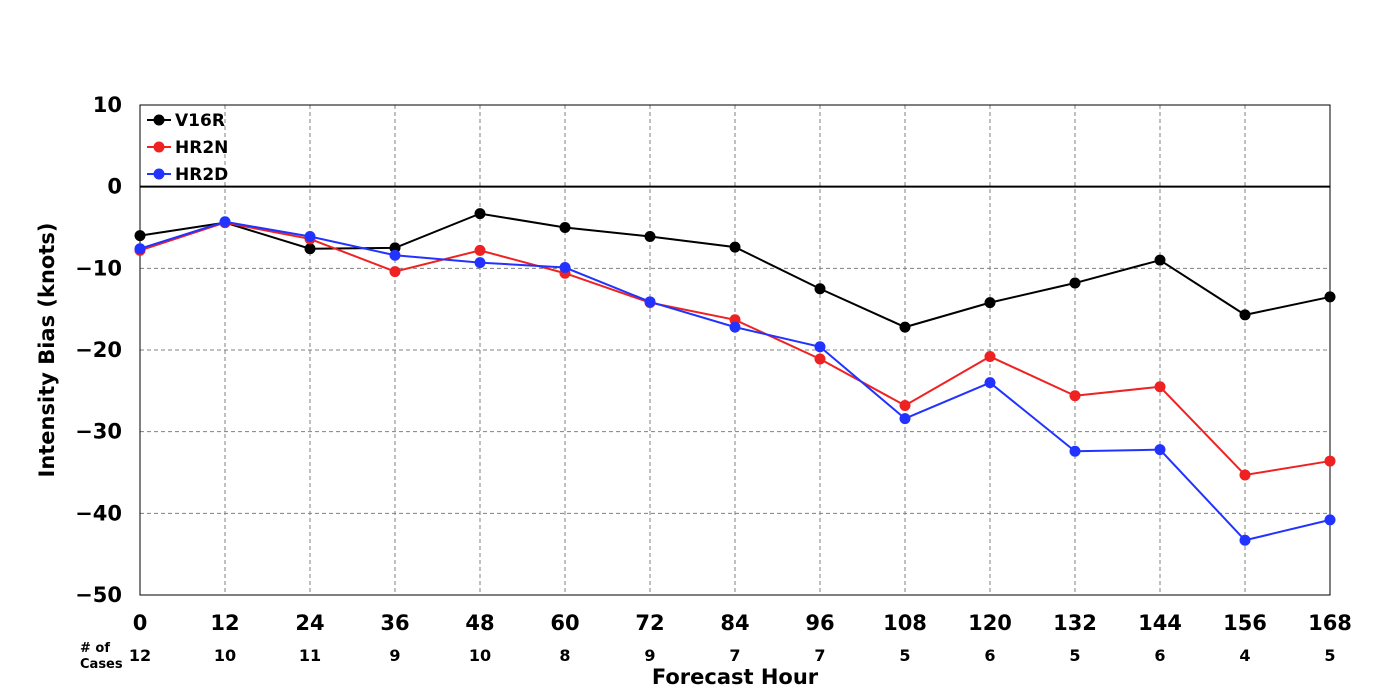 This screenshot has width=1400, height=700. Describe the element at coordinates (1160, 623) in the screenshot. I see `x-tick-label: 144` at that location.